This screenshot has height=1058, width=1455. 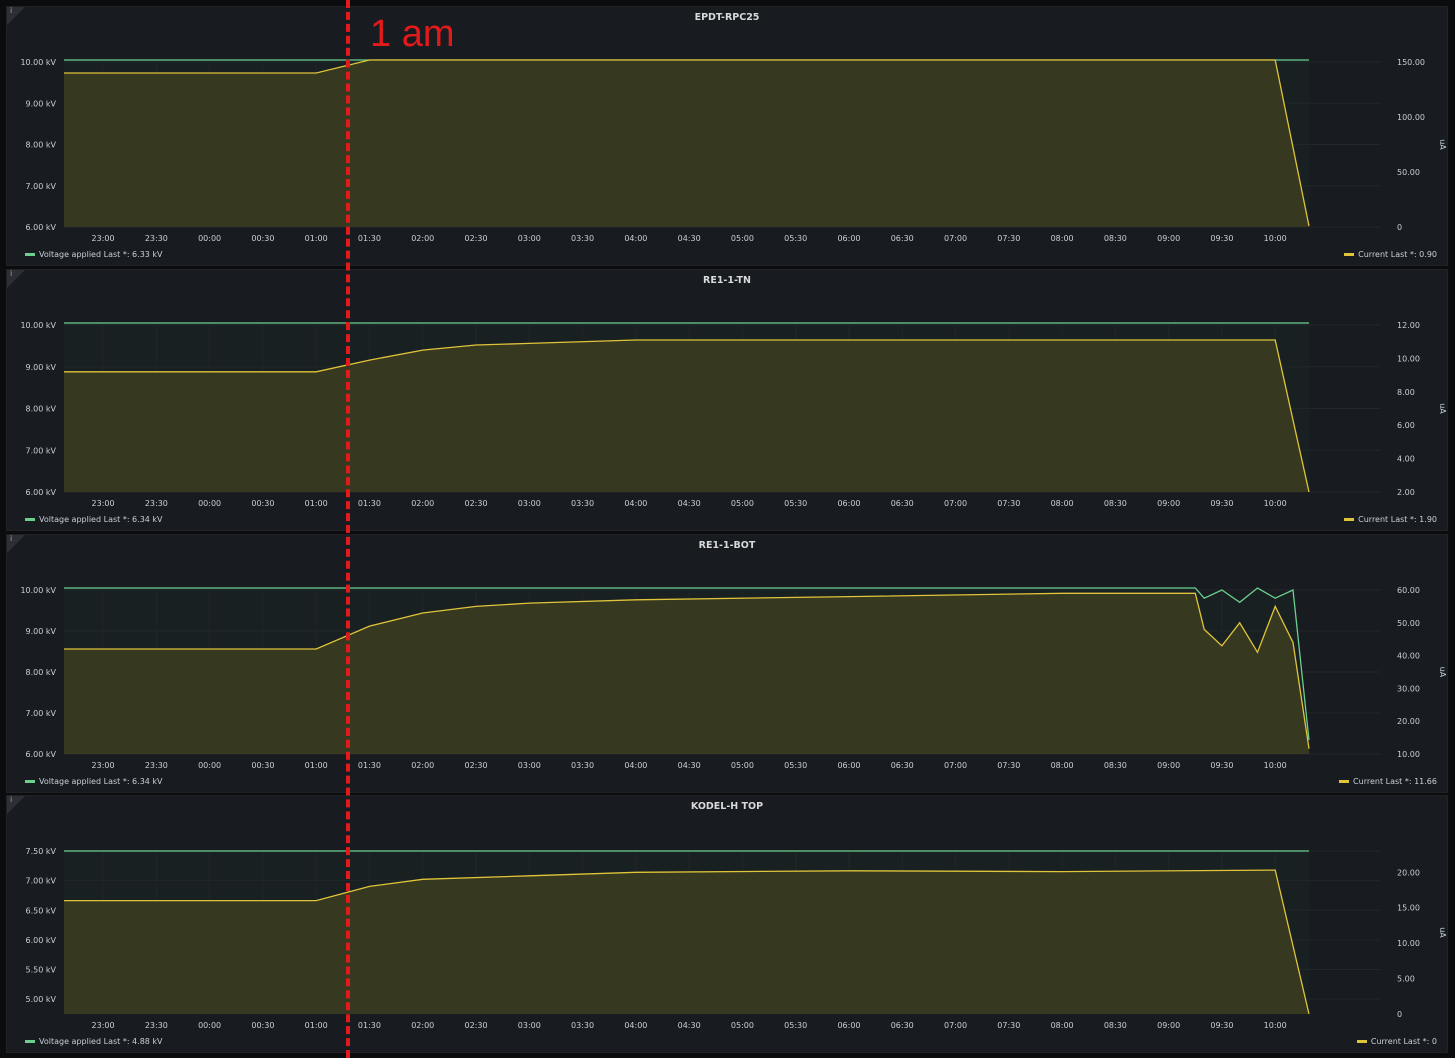 I want to click on legend-stat: Last *: 1.90, so click(x=1413, y=519).